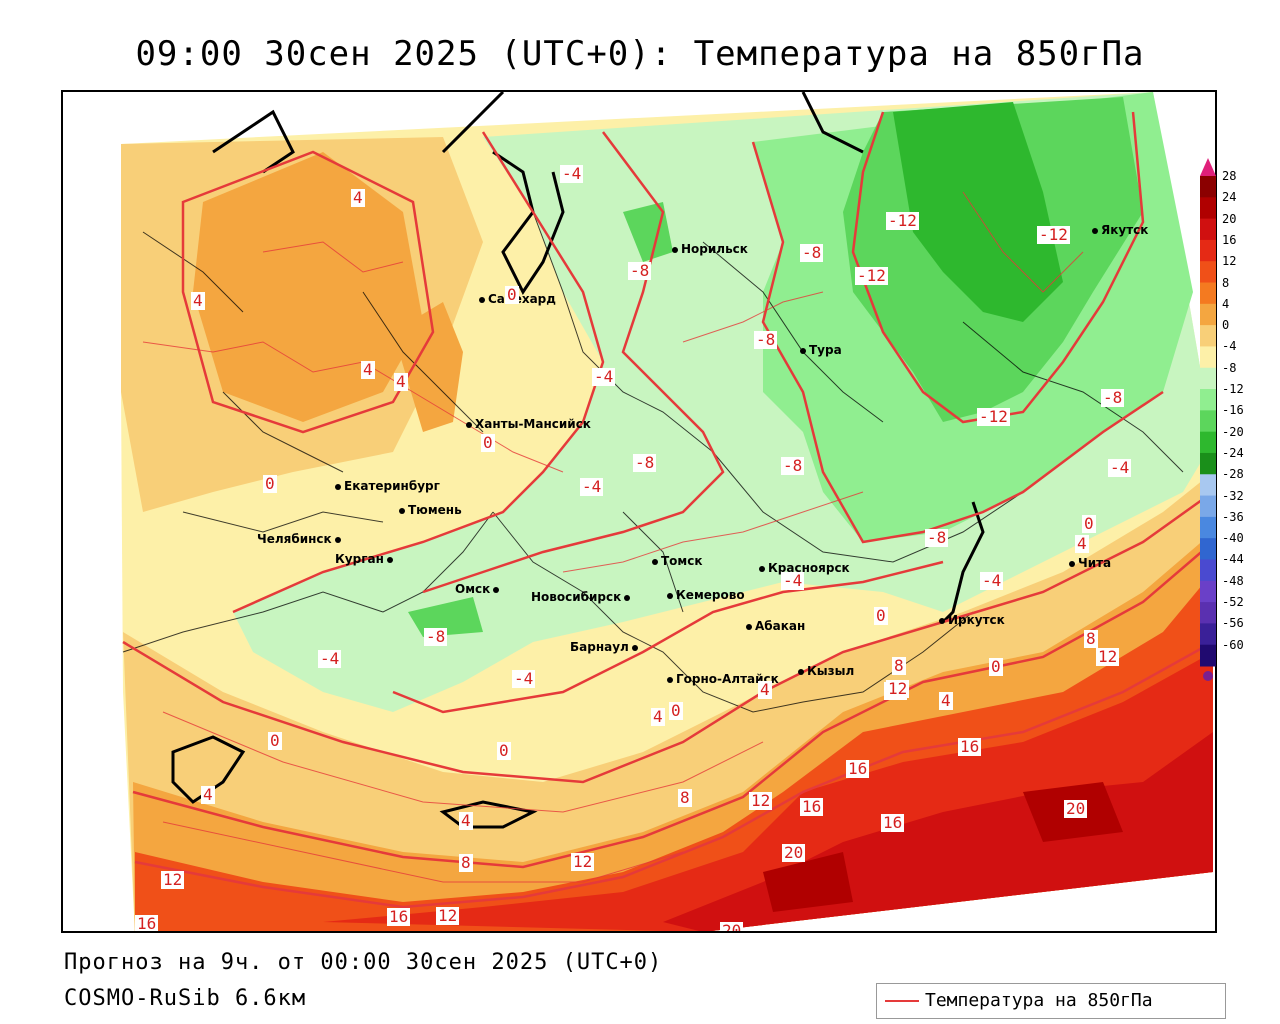 This screenshot has height=1024, width=1280. What do you see at coordinates (1233, 452) in the screenshot?
I see `colorbar-tick-label: -24` at bounding box center [1233, 452].